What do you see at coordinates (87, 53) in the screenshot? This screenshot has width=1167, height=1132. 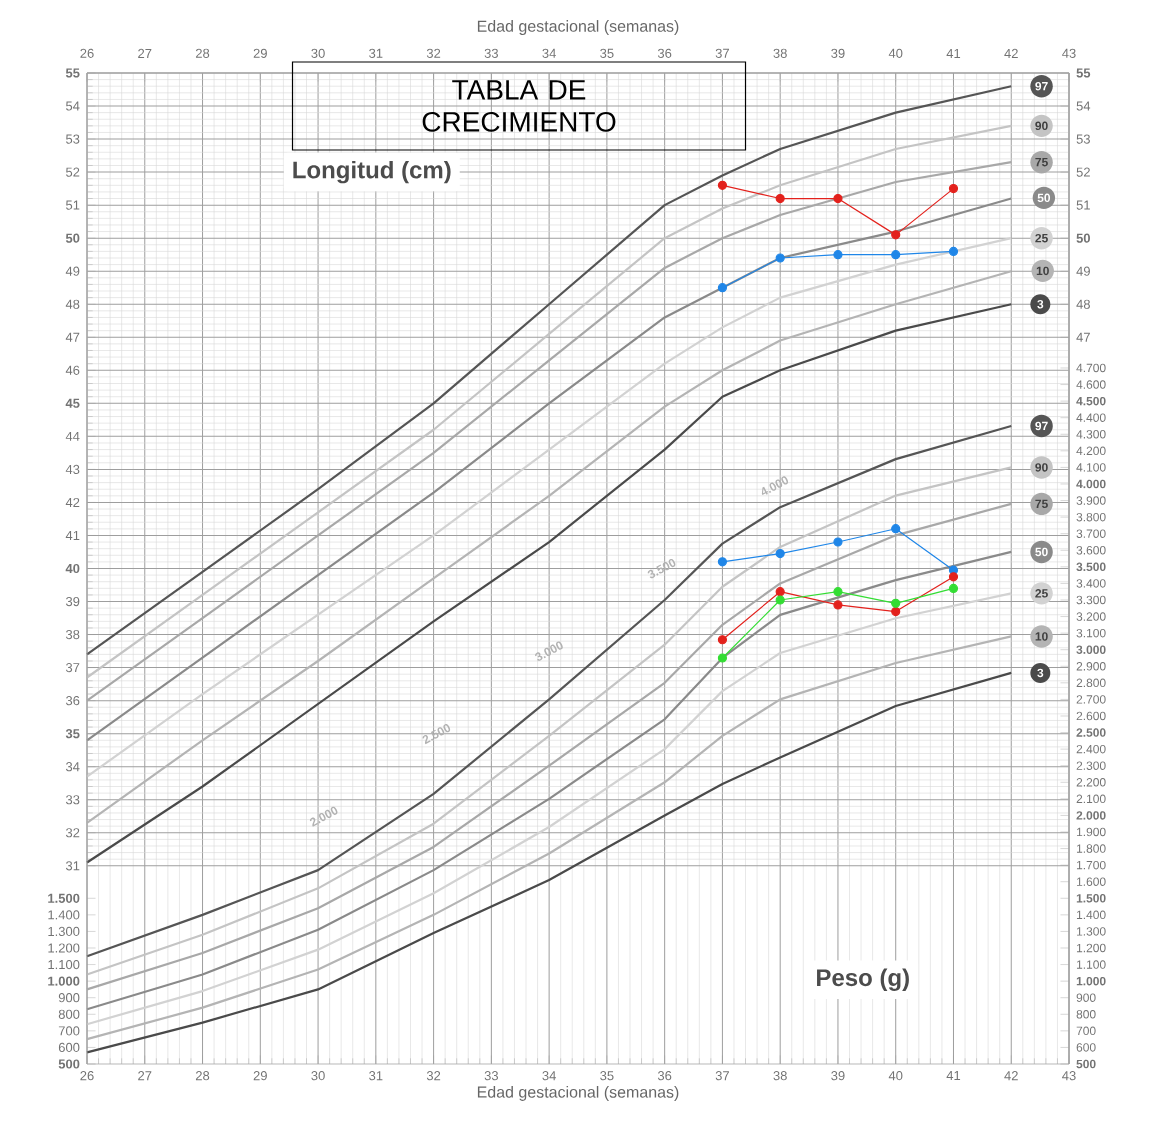 I see `x2-tick-label: 26` at bounding box center [87, 53].